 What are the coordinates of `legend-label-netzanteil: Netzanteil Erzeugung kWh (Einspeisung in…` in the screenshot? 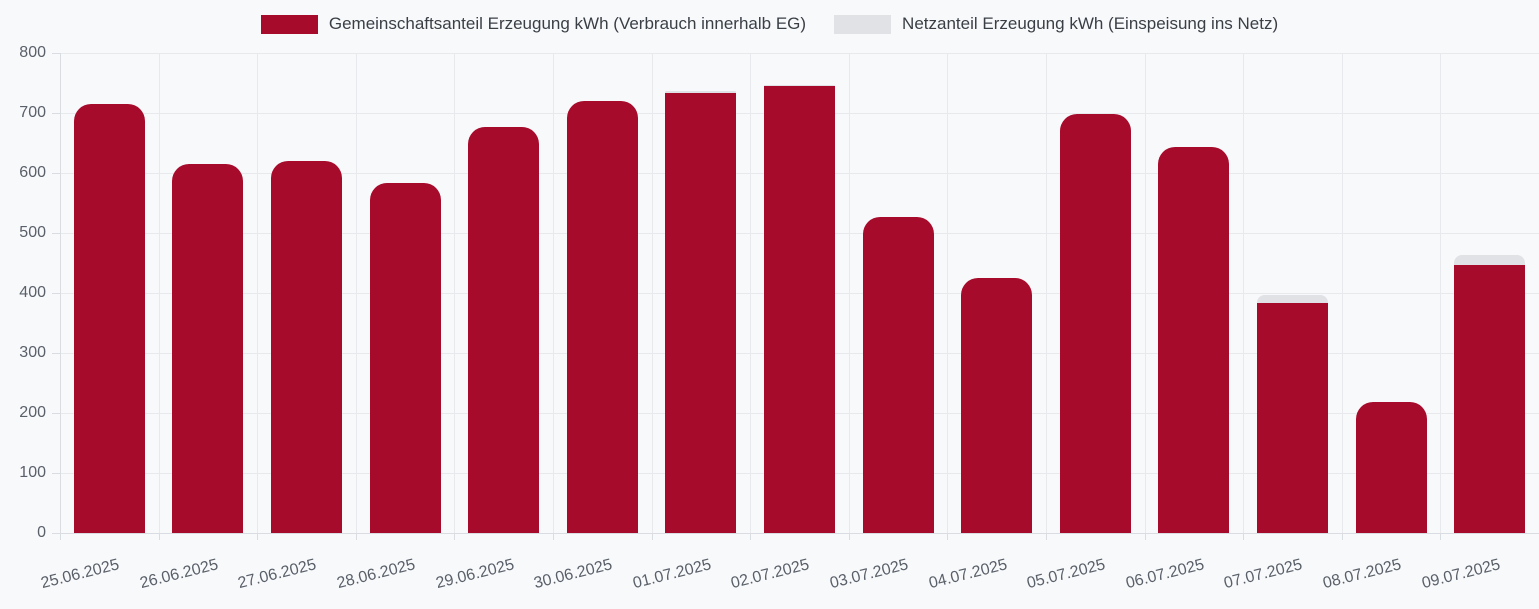 It's located at (1090, 23).